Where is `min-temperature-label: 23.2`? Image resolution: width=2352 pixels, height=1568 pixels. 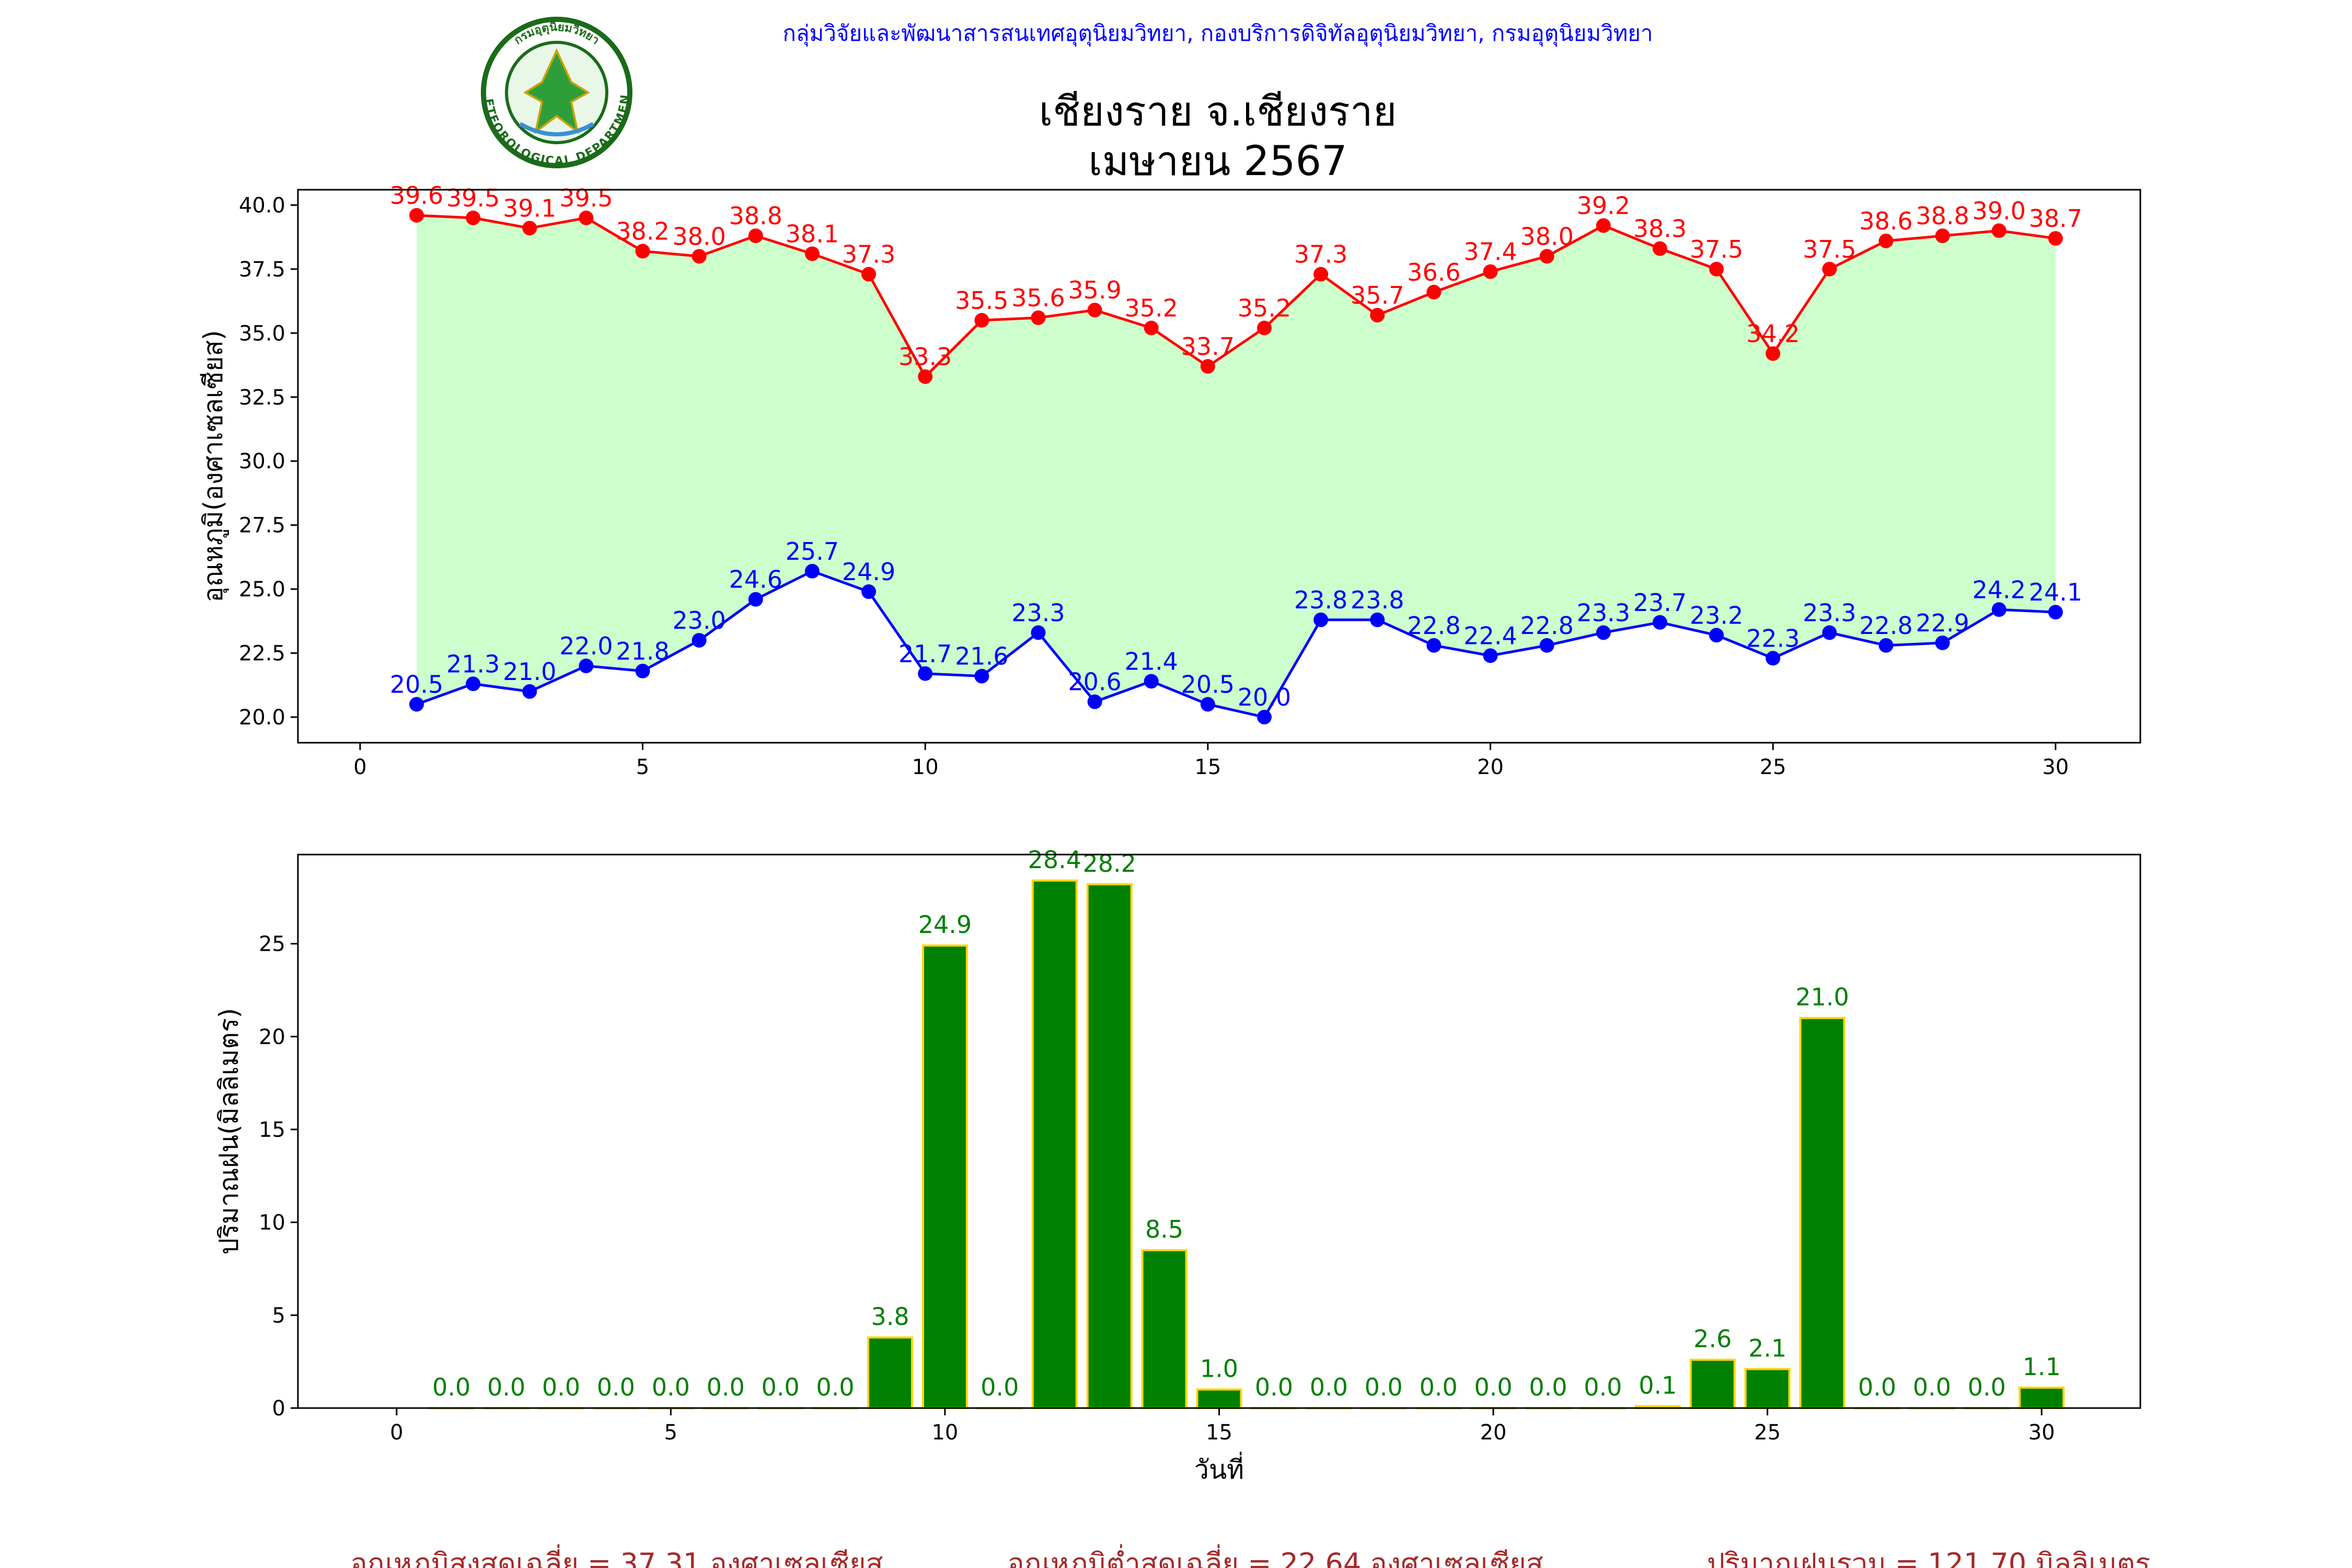
min-temperature-label: 23.2 is located at coordinates (1716, 615).